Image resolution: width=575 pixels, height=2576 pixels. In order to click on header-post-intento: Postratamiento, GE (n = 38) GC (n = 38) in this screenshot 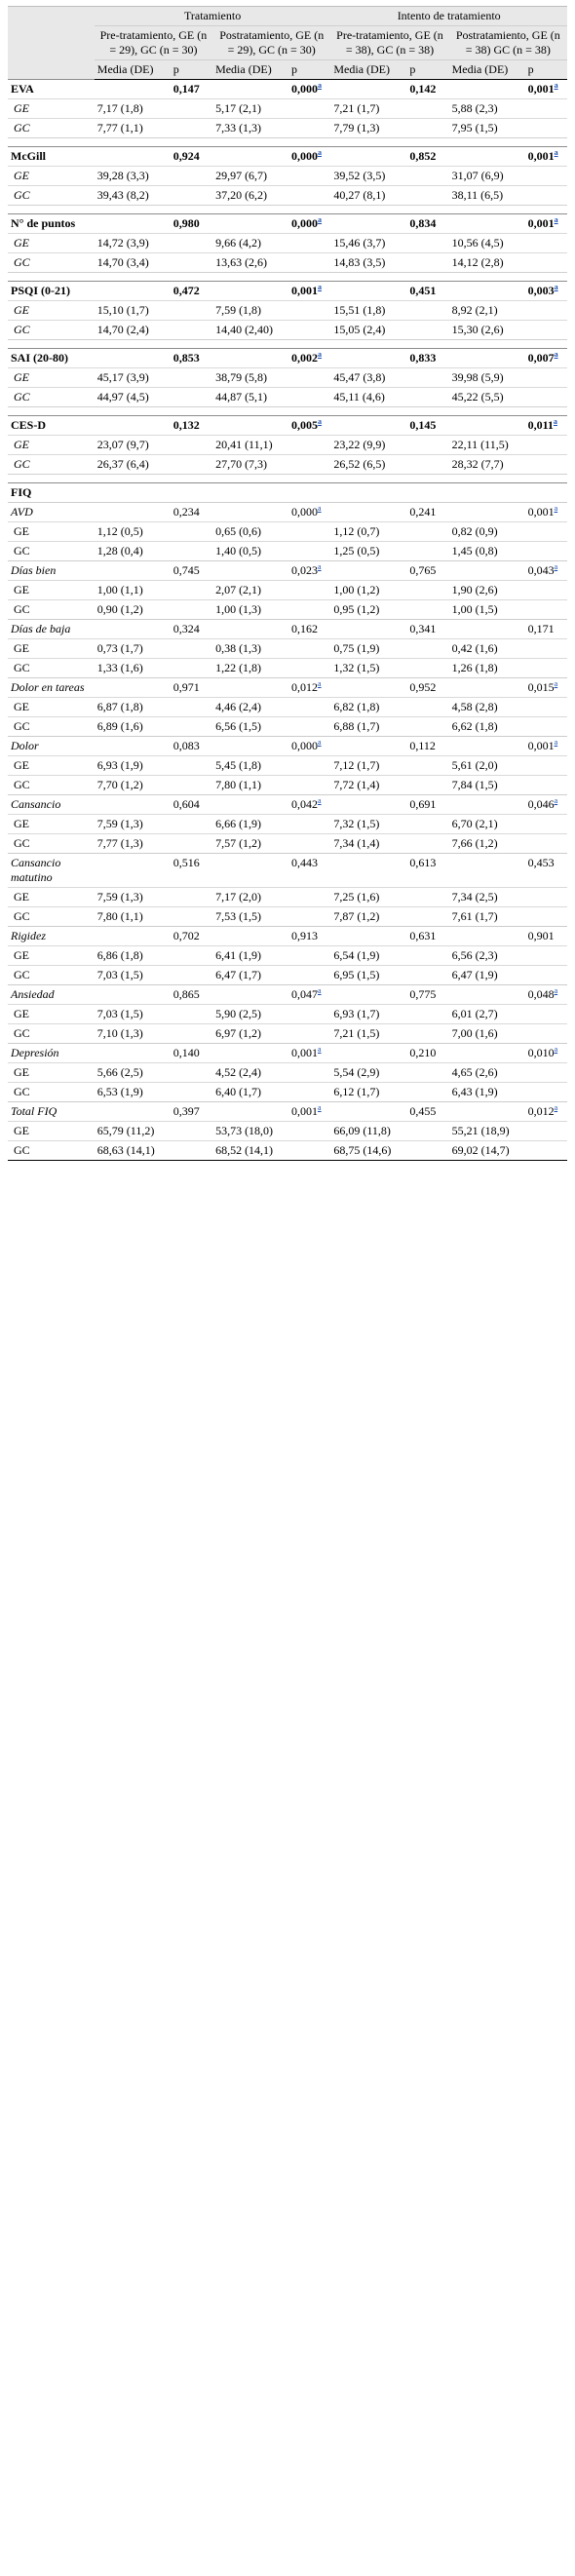, I will do `click(507, 42)`.